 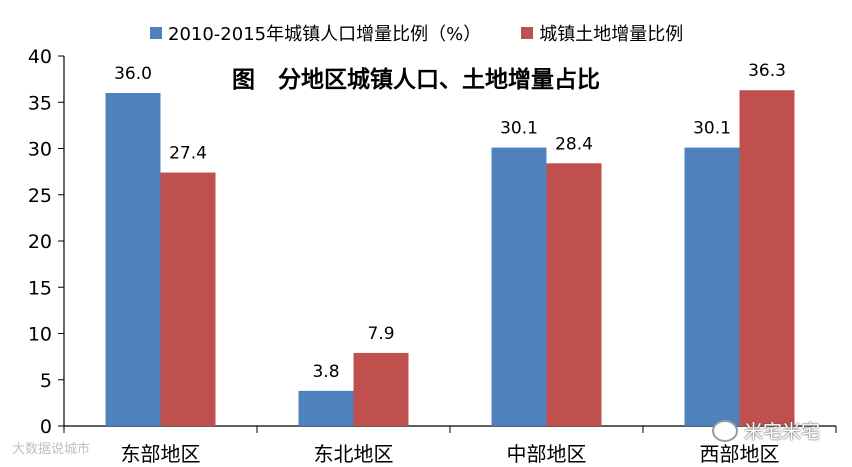 I want to click on chart-title: 图 分地区城镇人口、土地增量占比, so click(x=416, y=80).